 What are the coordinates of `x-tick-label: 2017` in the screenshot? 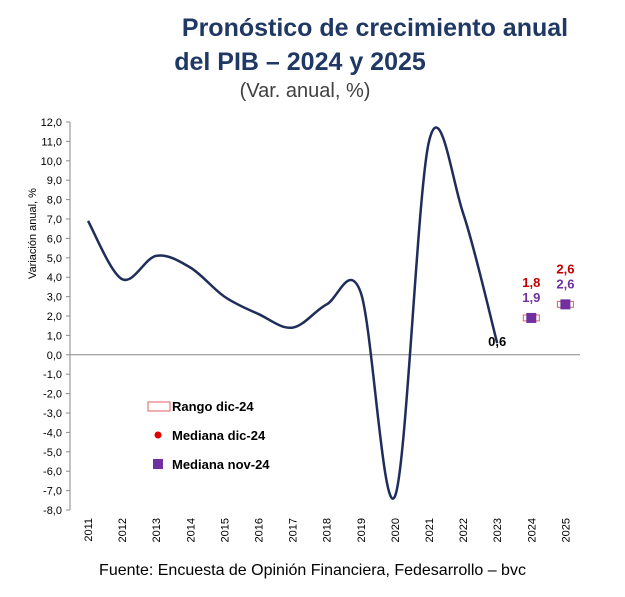 It's located at (294, 530).